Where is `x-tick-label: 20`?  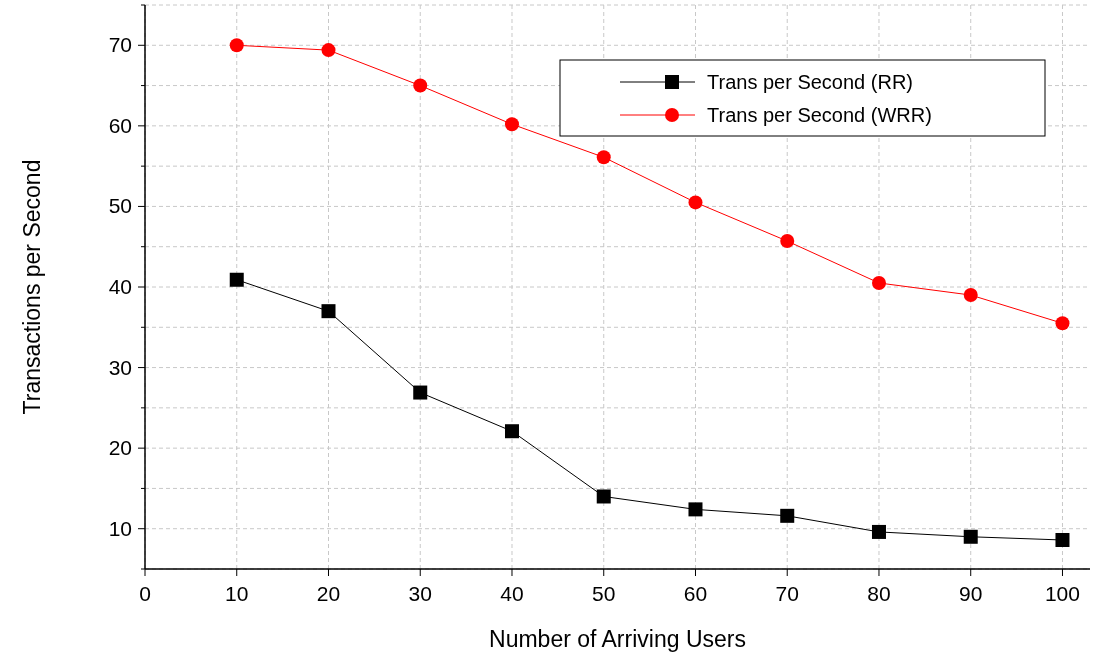 x-tick-label: 20 is located at coordinates (328, 593).